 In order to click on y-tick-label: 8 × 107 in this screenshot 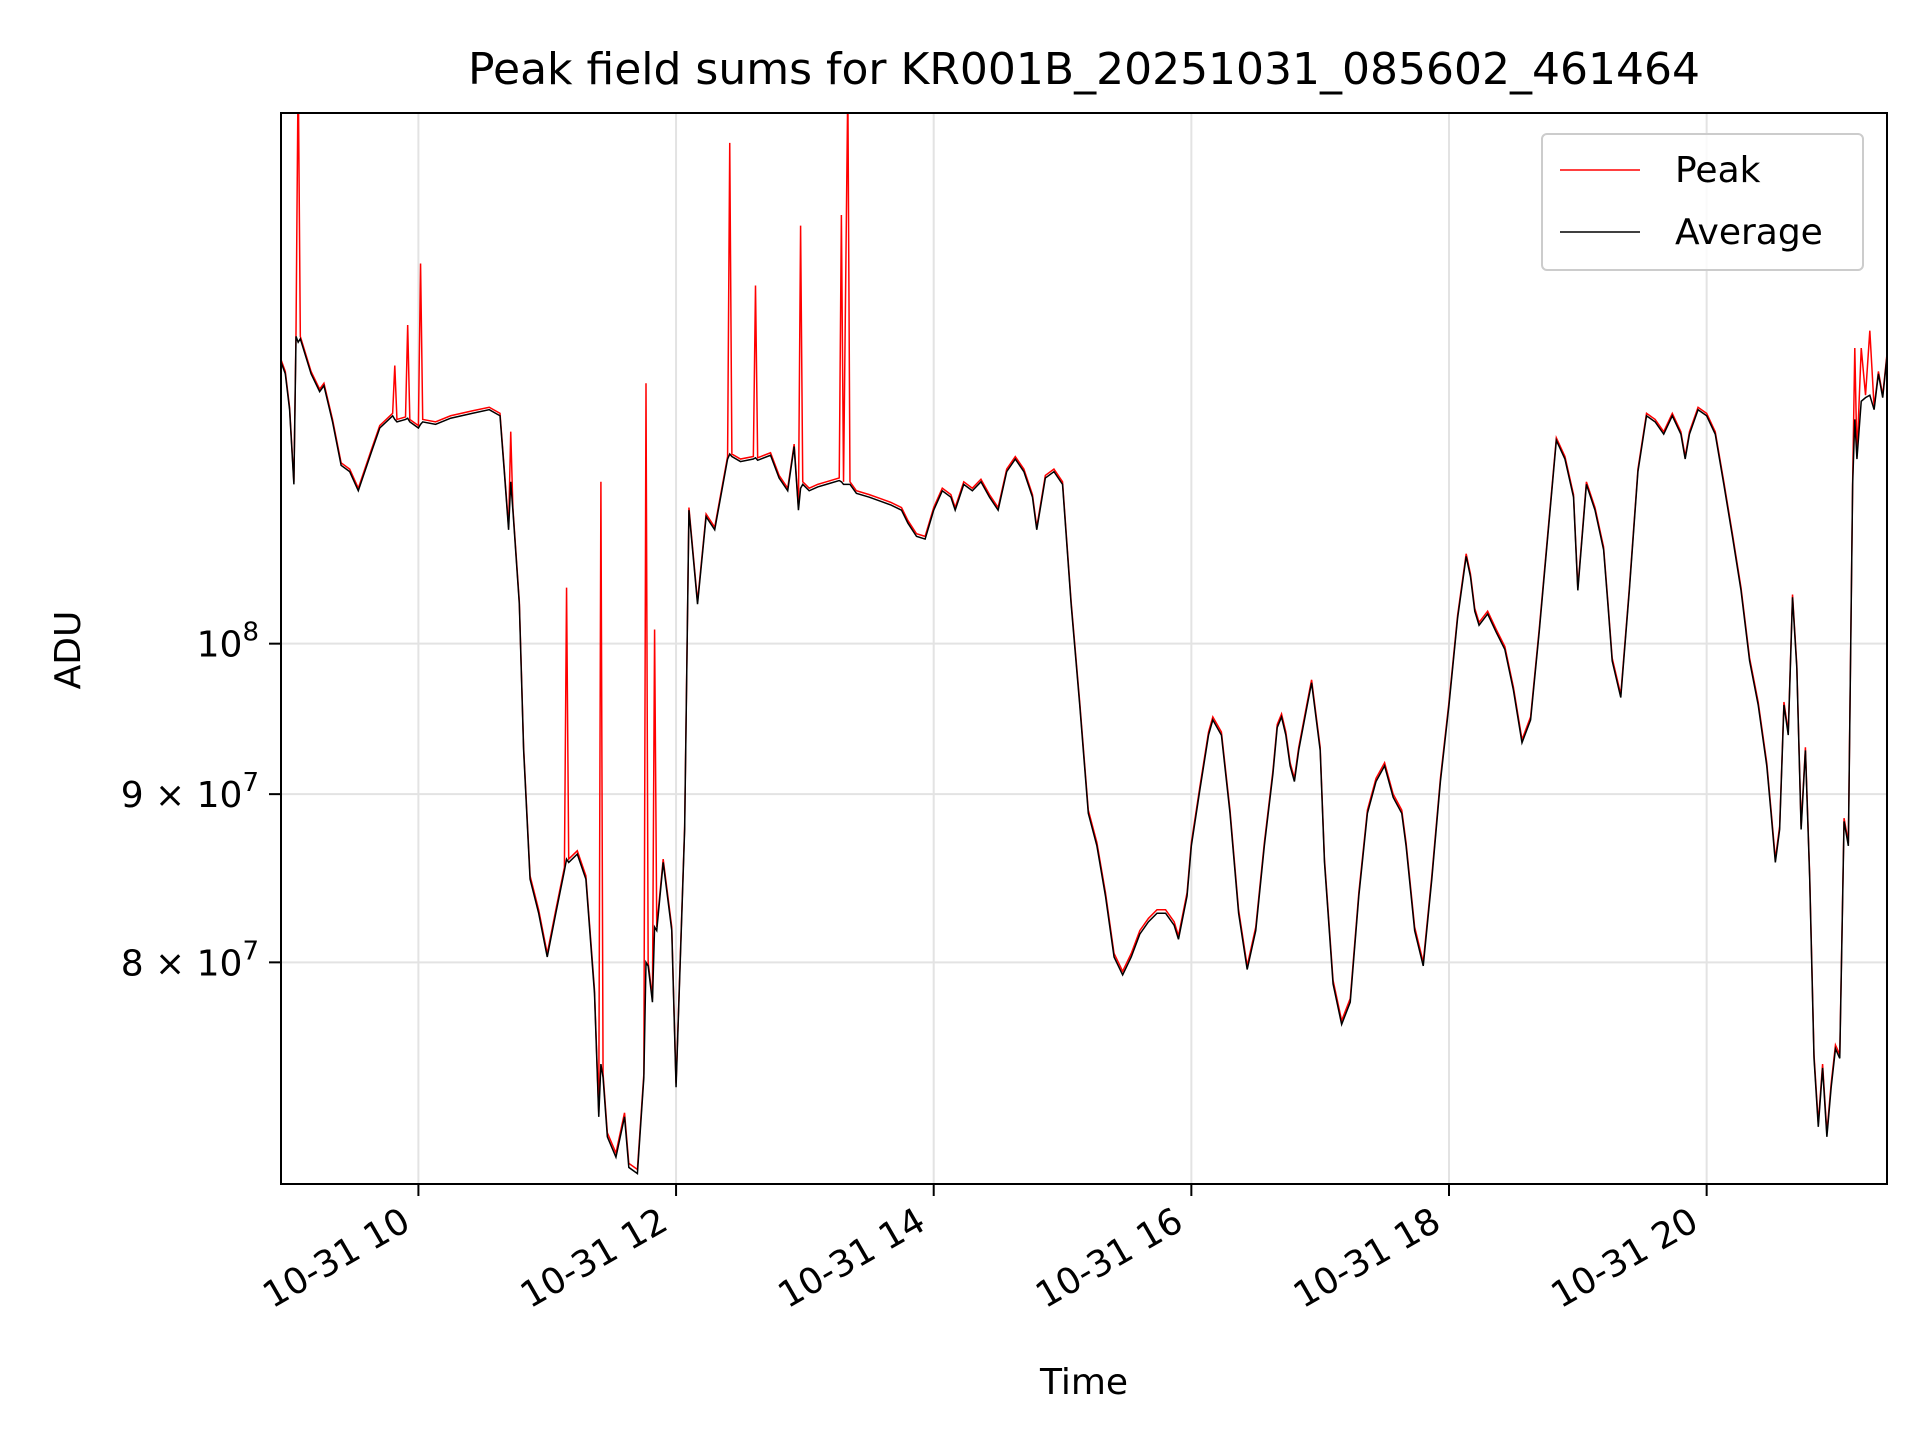, I will do `click(190, 960)`.